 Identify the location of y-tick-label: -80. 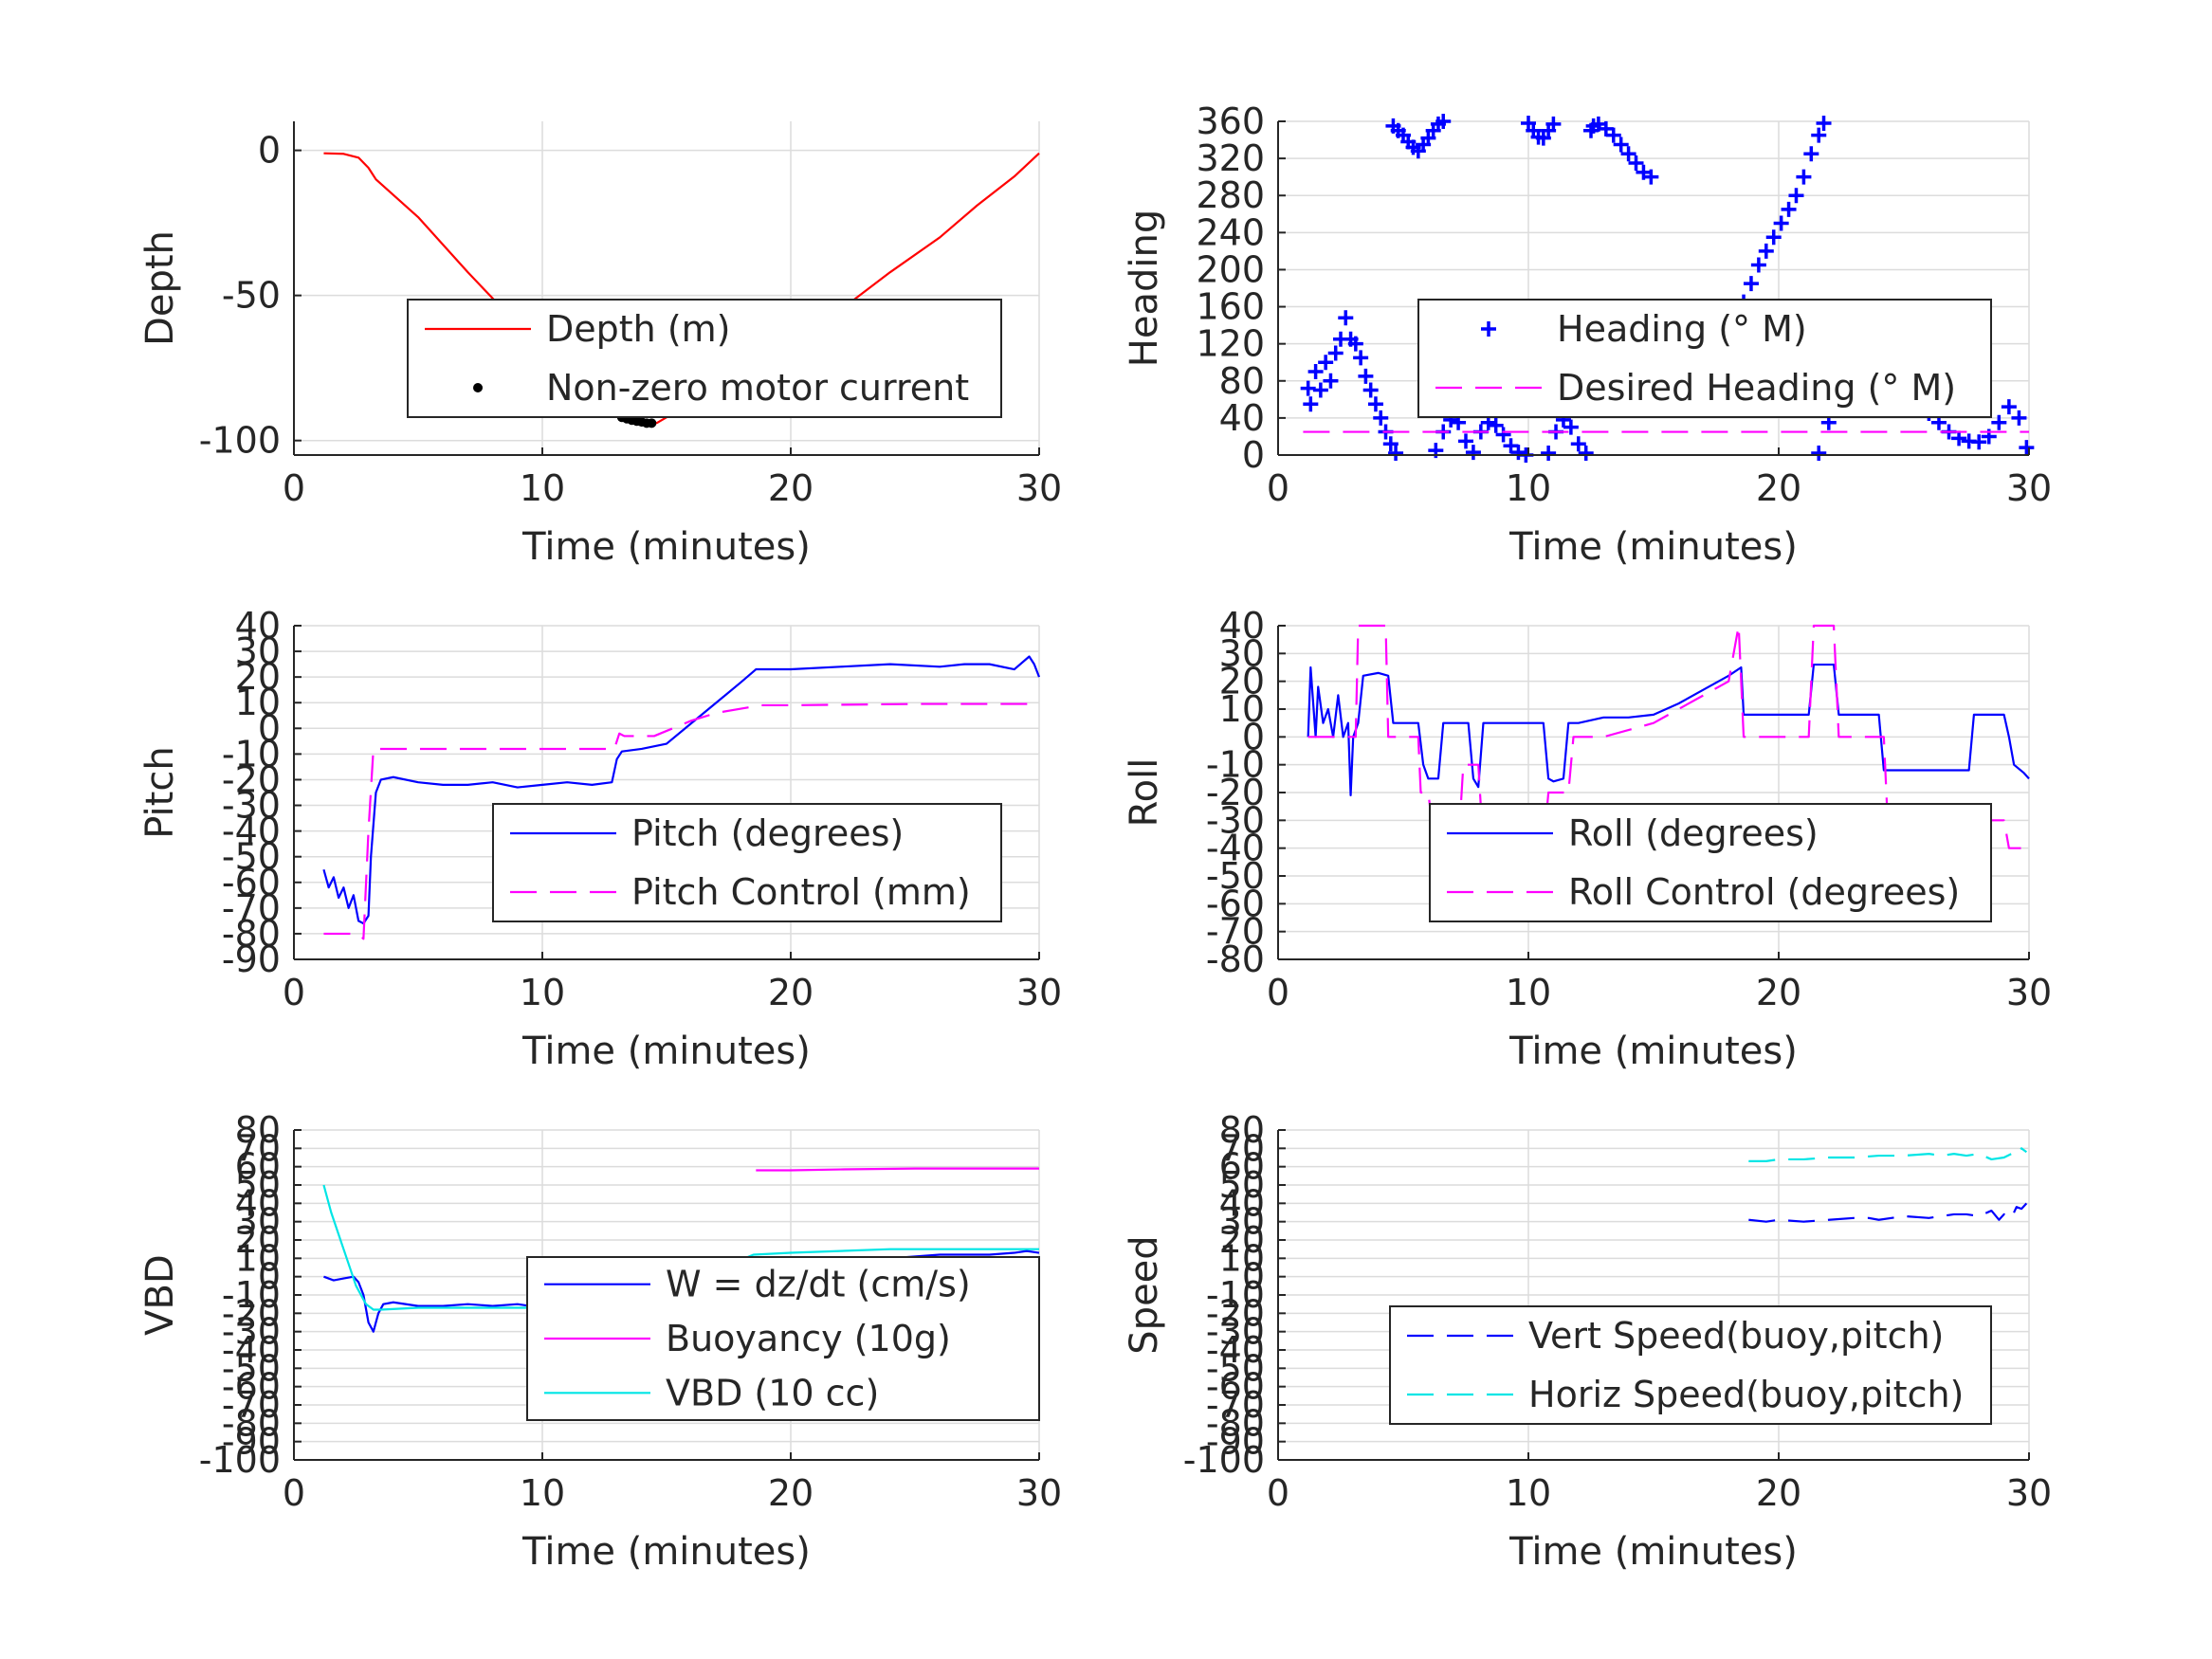
(251, 1423).